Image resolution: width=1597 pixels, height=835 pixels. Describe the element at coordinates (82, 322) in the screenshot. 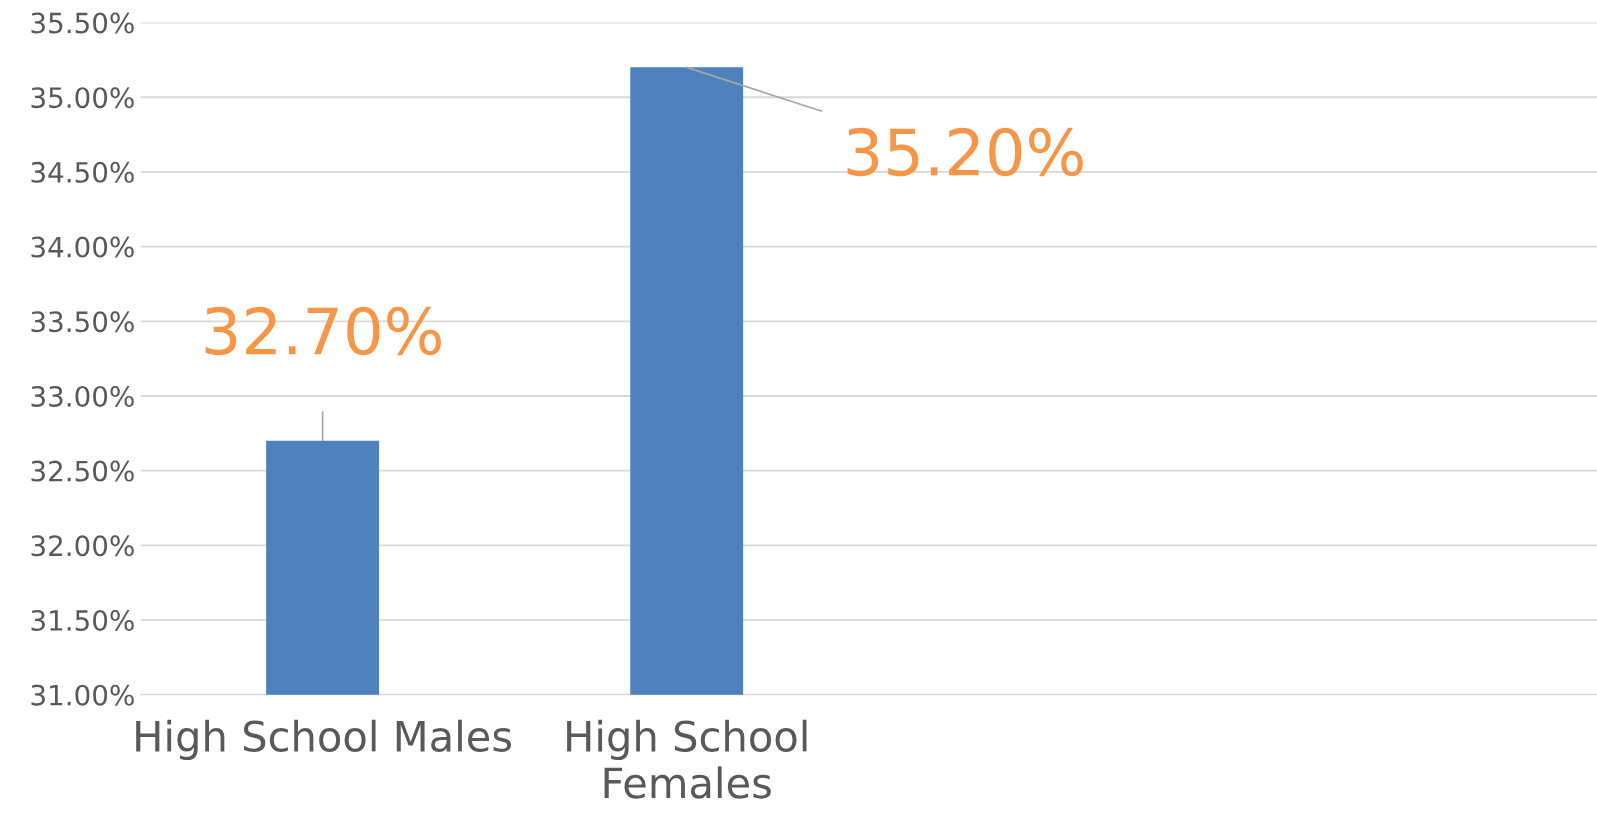

I see `y-tick-label: 33.50%` at that location.